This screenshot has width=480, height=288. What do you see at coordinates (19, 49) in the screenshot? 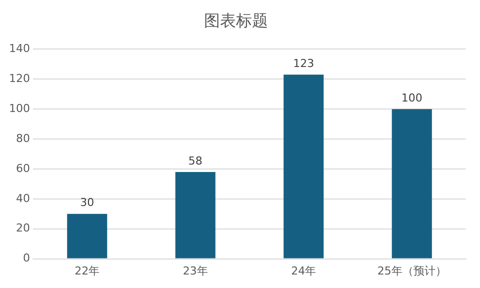
I see `y-tick-label: 140` at bounding box center [19, 49].